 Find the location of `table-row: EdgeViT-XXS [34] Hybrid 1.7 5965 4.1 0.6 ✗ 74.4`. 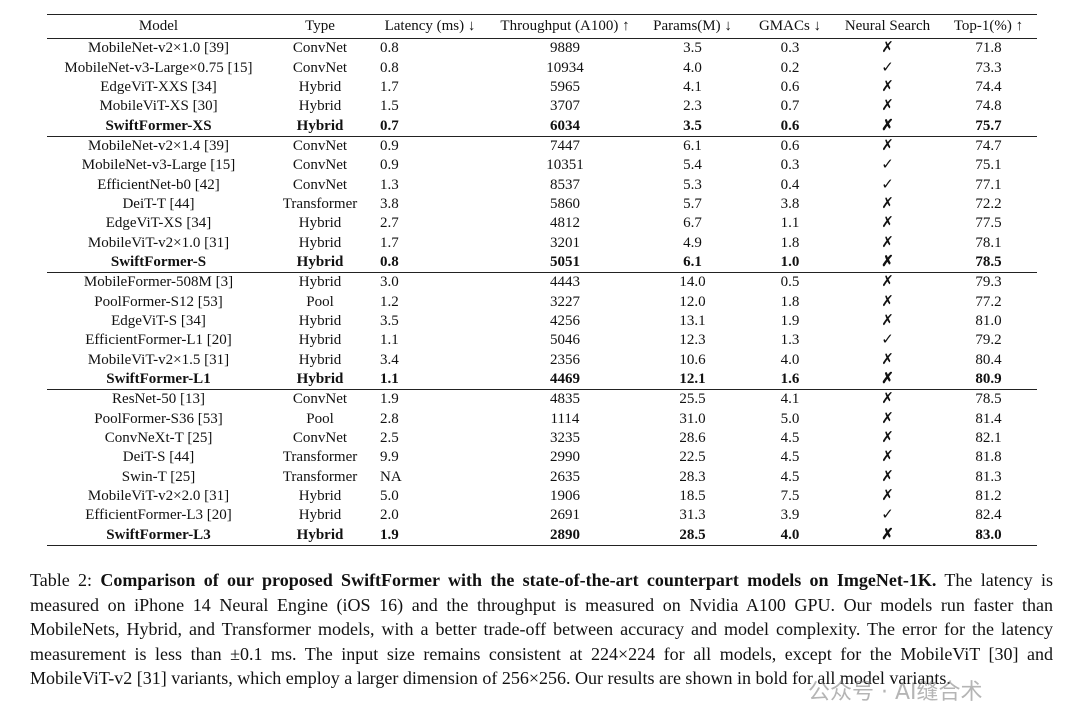

table-row: EdgeViT-XXS [34] Hybrid 1.7 5965 4.1 0.6 ✗ 74.4 is located at coordinates (542, 87).